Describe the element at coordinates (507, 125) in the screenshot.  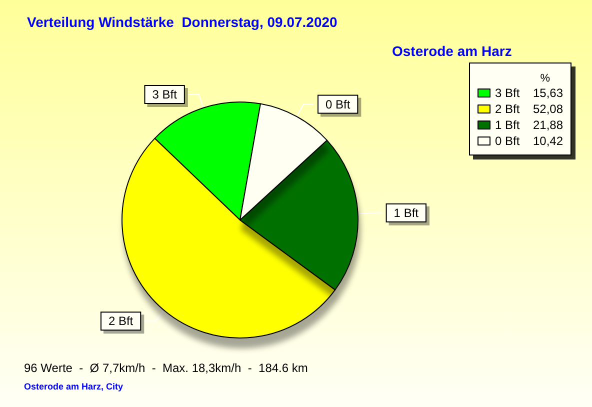
I see `legend-label: 1 Bft` at that location.